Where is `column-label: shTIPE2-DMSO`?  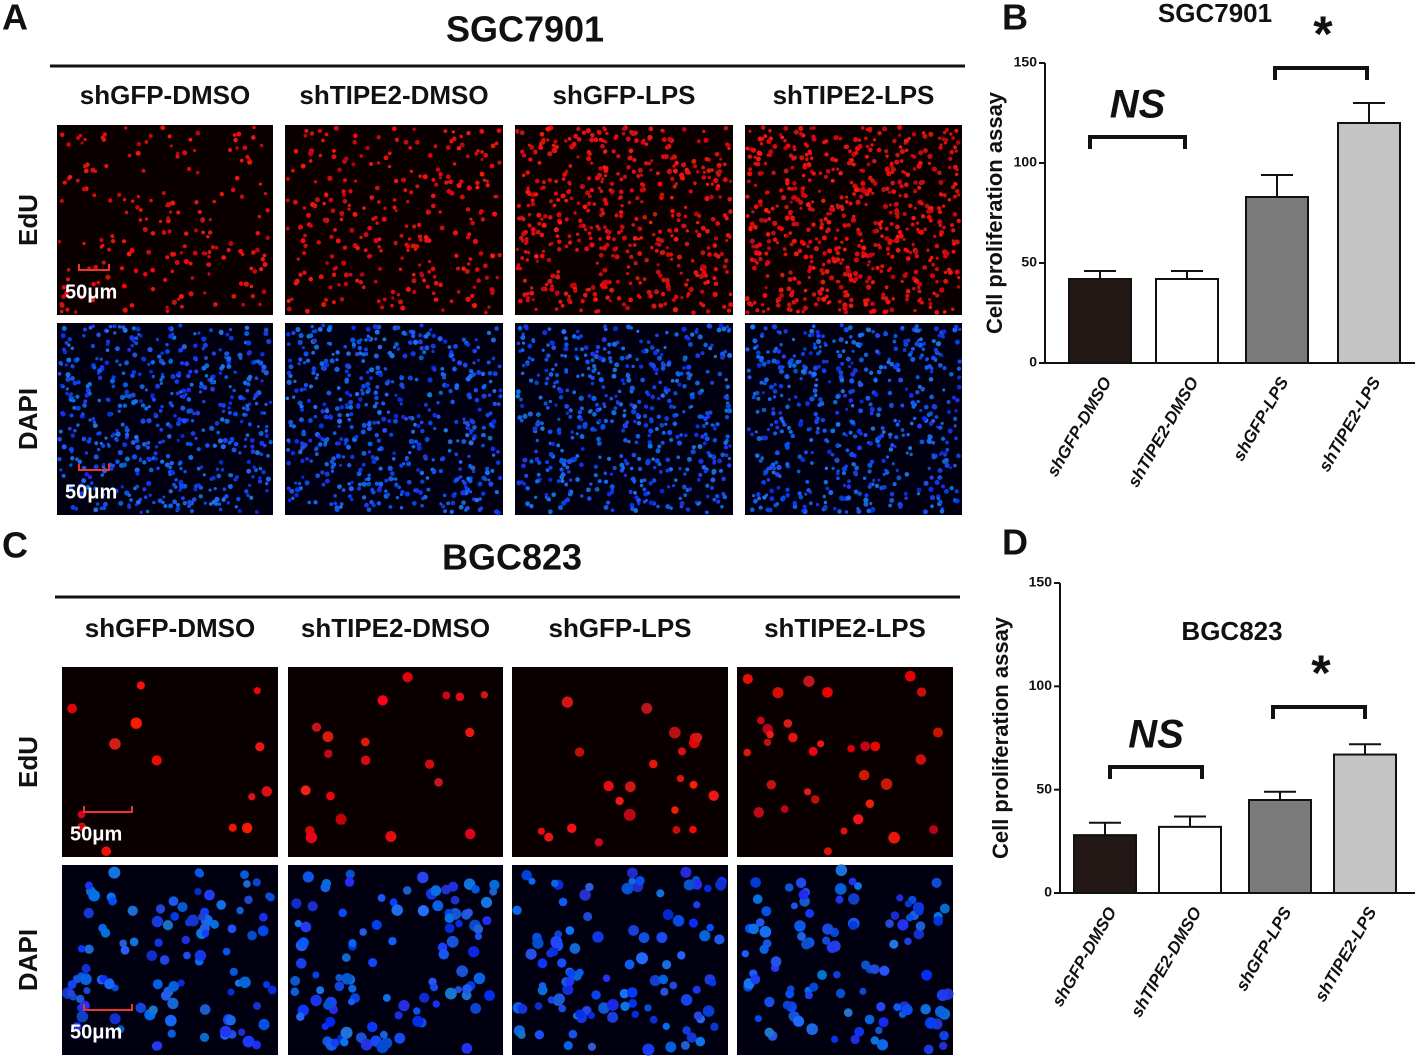
column-label: shTIPE2-DMSO is located at coordinates (395, 628).